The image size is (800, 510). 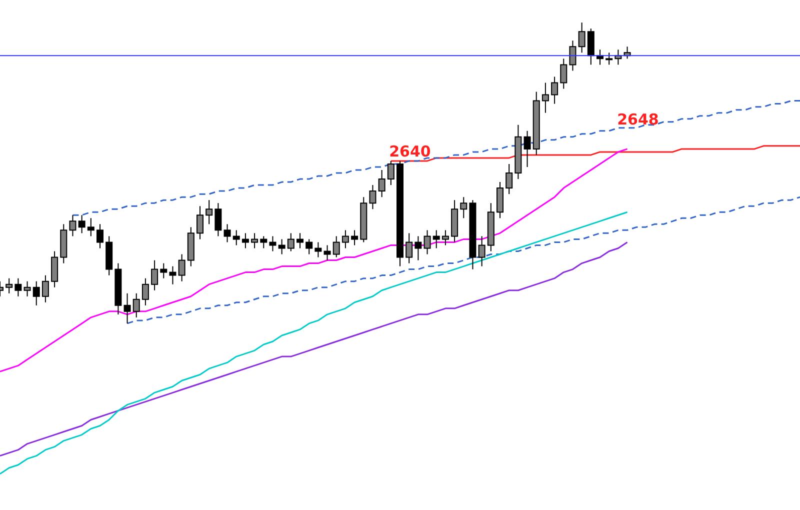 What do you see at coordinates (410, 151) in the screenshot?
I see `annotation: 2640` at bounding box center [410, 151].